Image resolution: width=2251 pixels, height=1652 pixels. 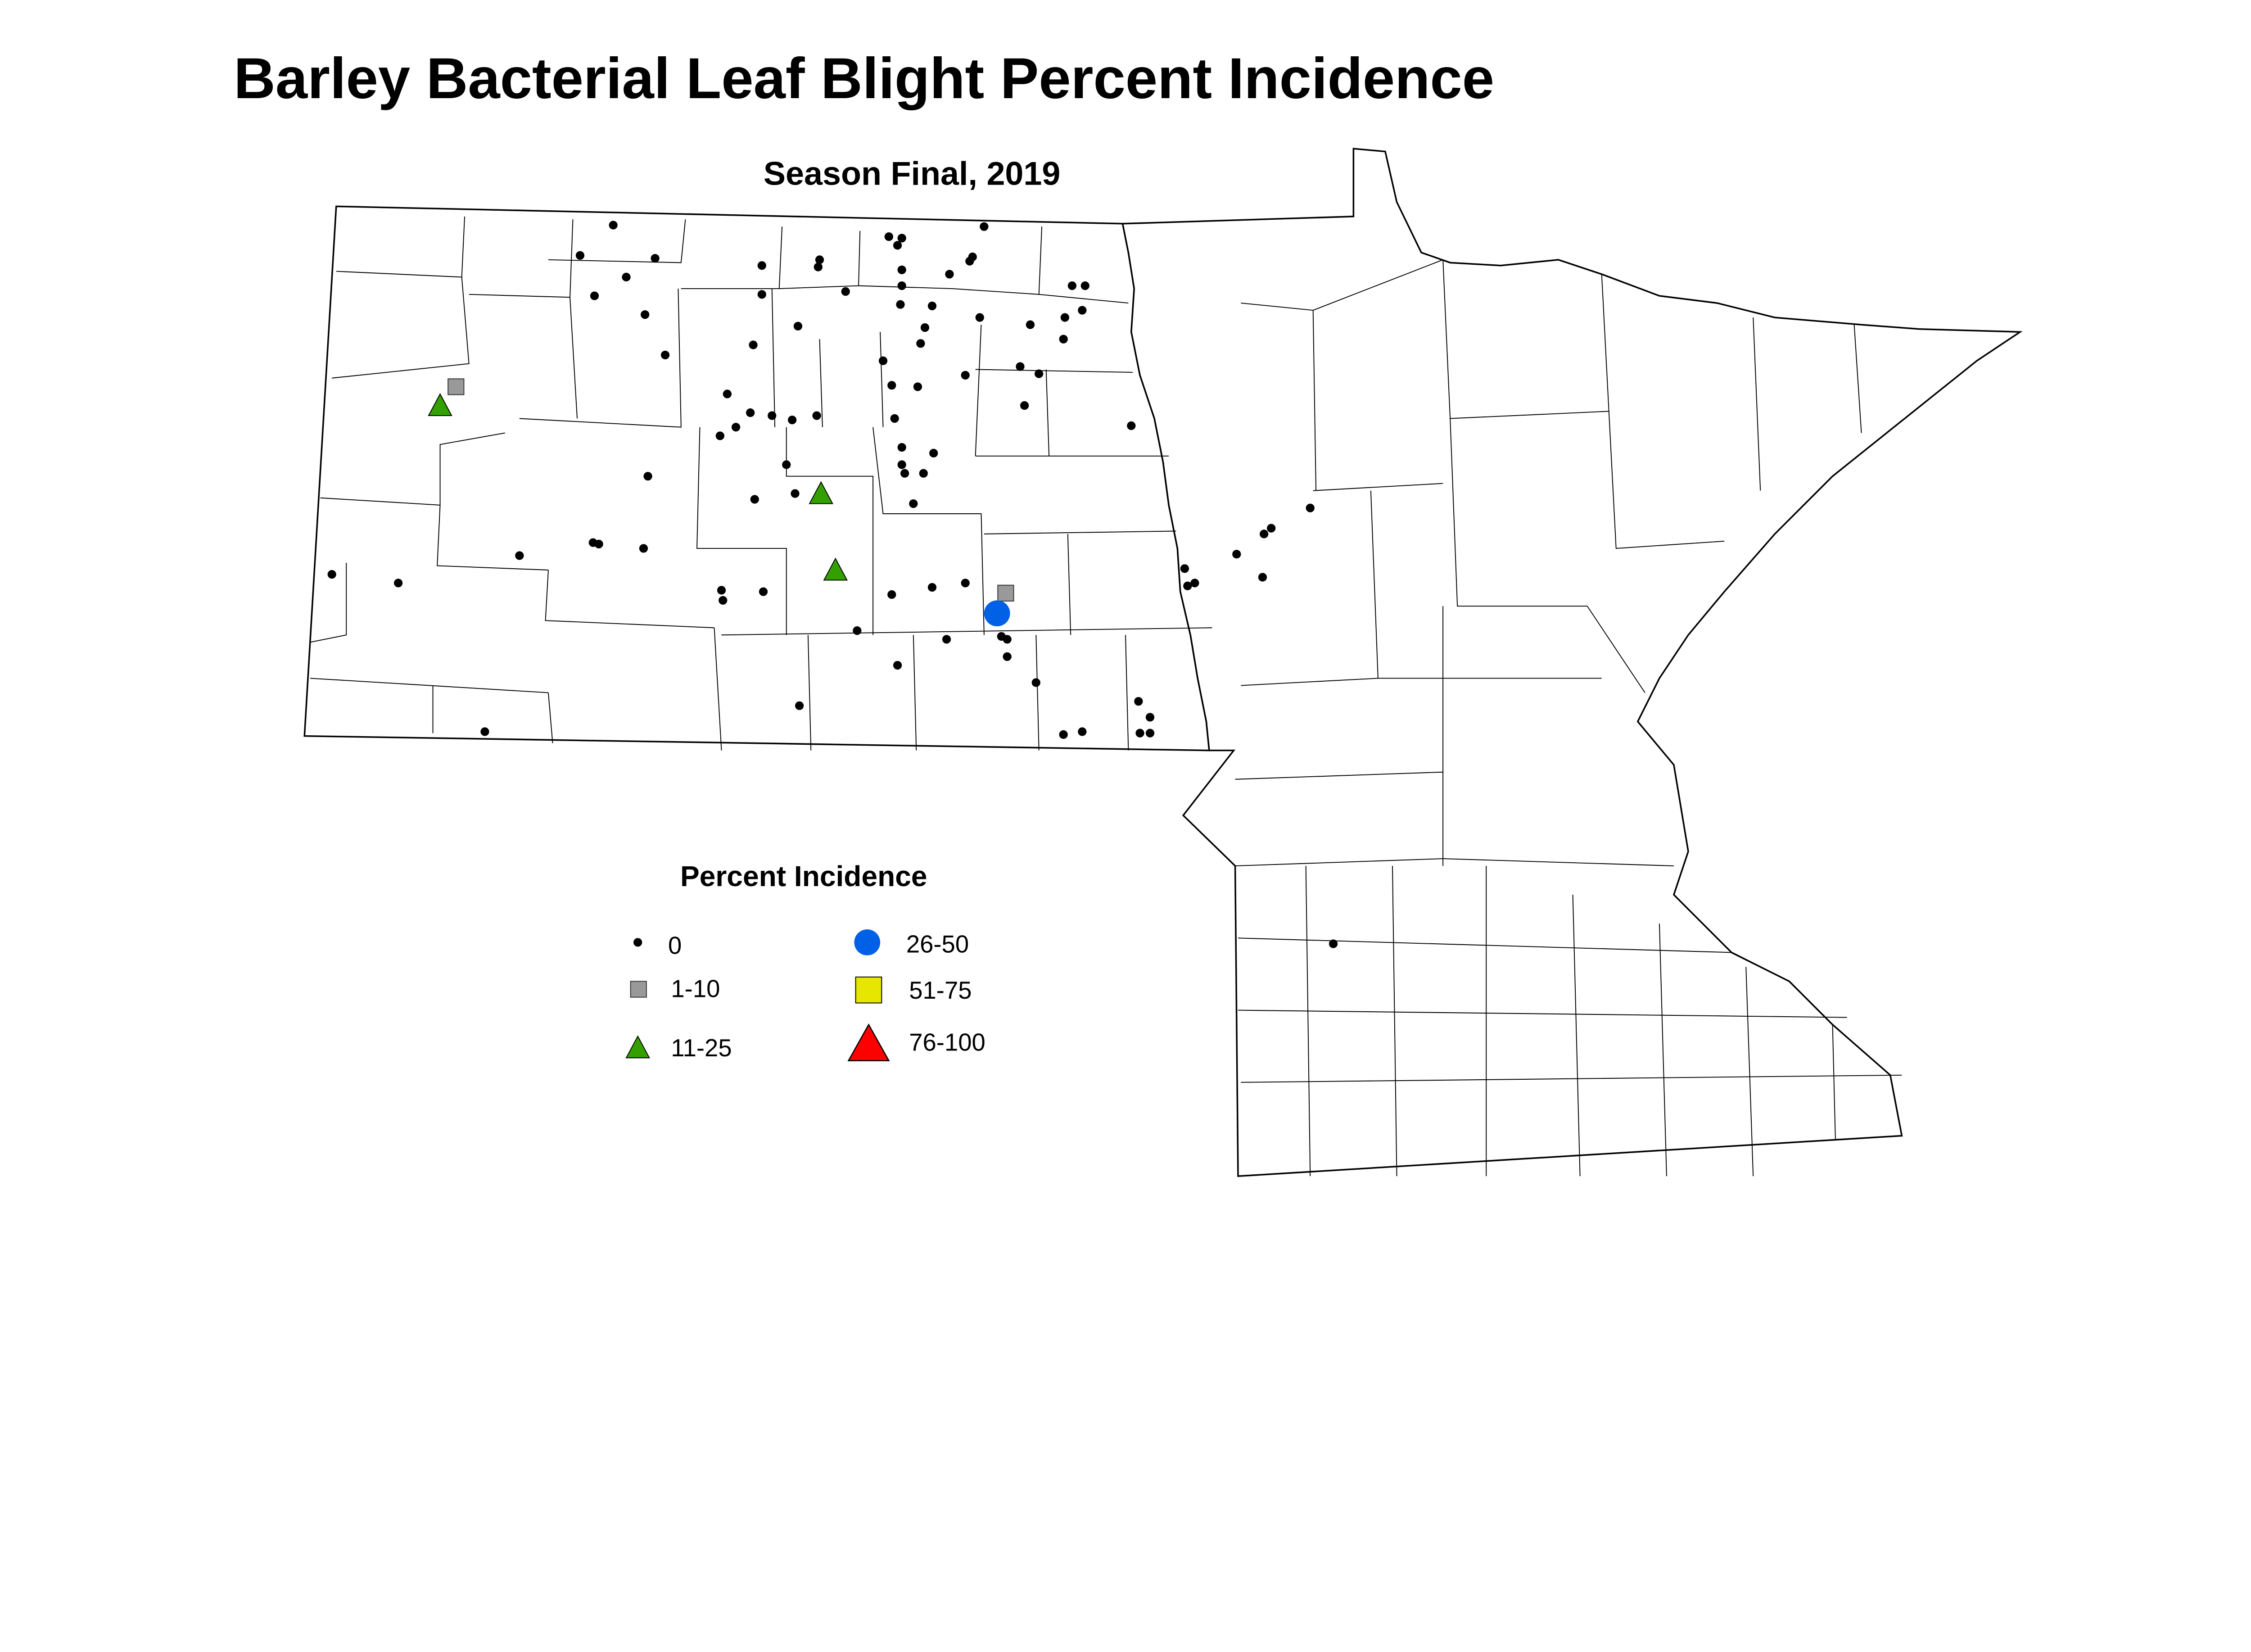 What do you see at coordinates (941, 991) in the screenshot?
I see `legend-label: 51-75` at bounding box center [941, 991].